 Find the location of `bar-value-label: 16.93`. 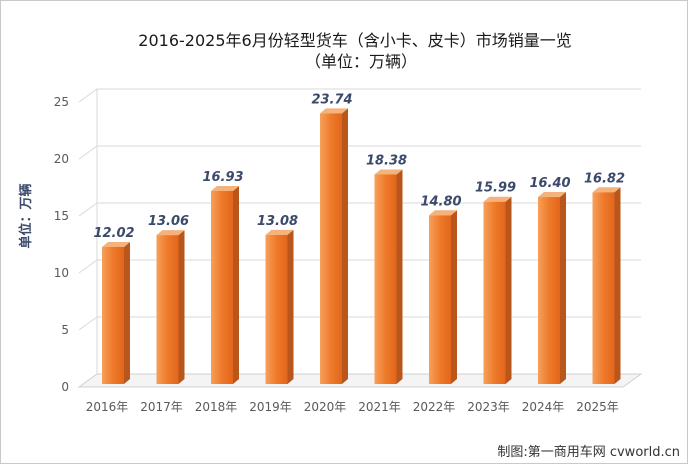

bar-value-label: 16.93 is located at coordinates (222, 177).